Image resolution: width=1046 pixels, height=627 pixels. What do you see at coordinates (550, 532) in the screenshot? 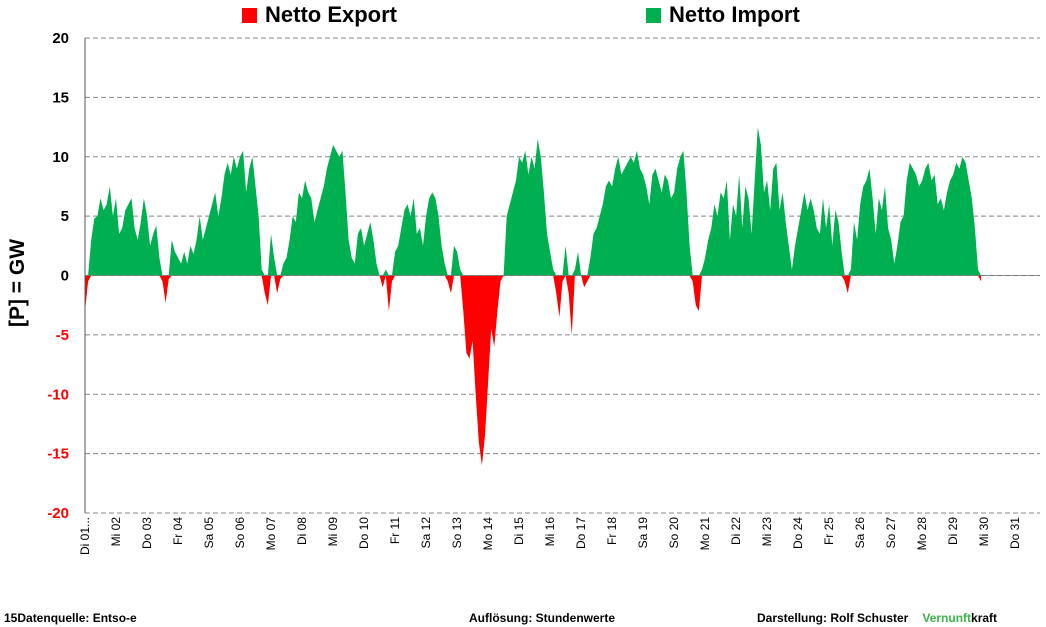
I see `x-tick-label: Mi 16` at bounding box center [550, 532].